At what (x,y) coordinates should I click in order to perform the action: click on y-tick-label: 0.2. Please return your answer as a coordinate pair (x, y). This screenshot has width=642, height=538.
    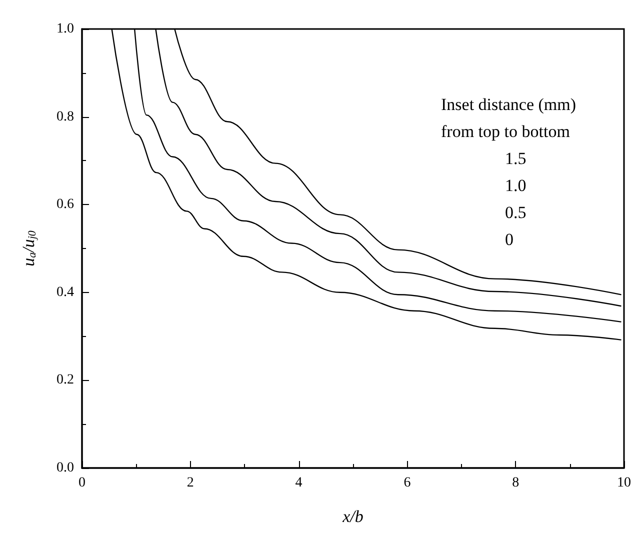
    Looking at the image, I should click on (65, 380).